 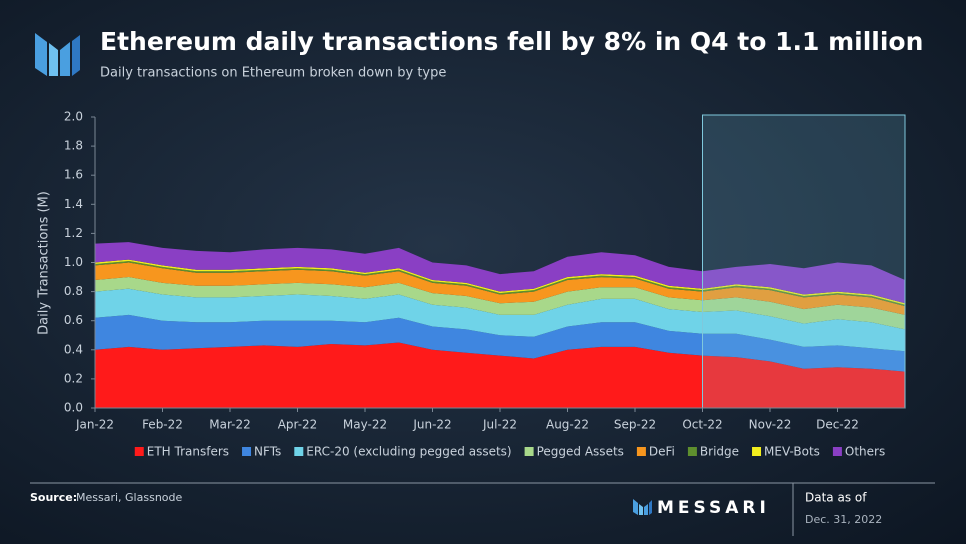 I want to click on y-tick-label: 1.8, so click(x=73, y=146).